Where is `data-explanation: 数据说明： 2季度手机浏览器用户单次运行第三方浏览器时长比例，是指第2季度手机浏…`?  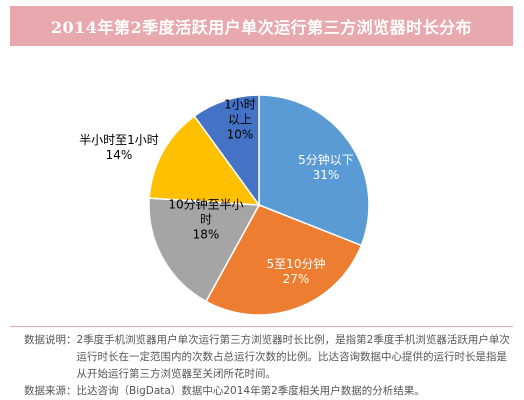
data-explanation: 数据说明： 2季度手机浏览器用户单次运行第三方浏览器时长比例，是指第2季度手机浏… is located at coordinates (269, 357).